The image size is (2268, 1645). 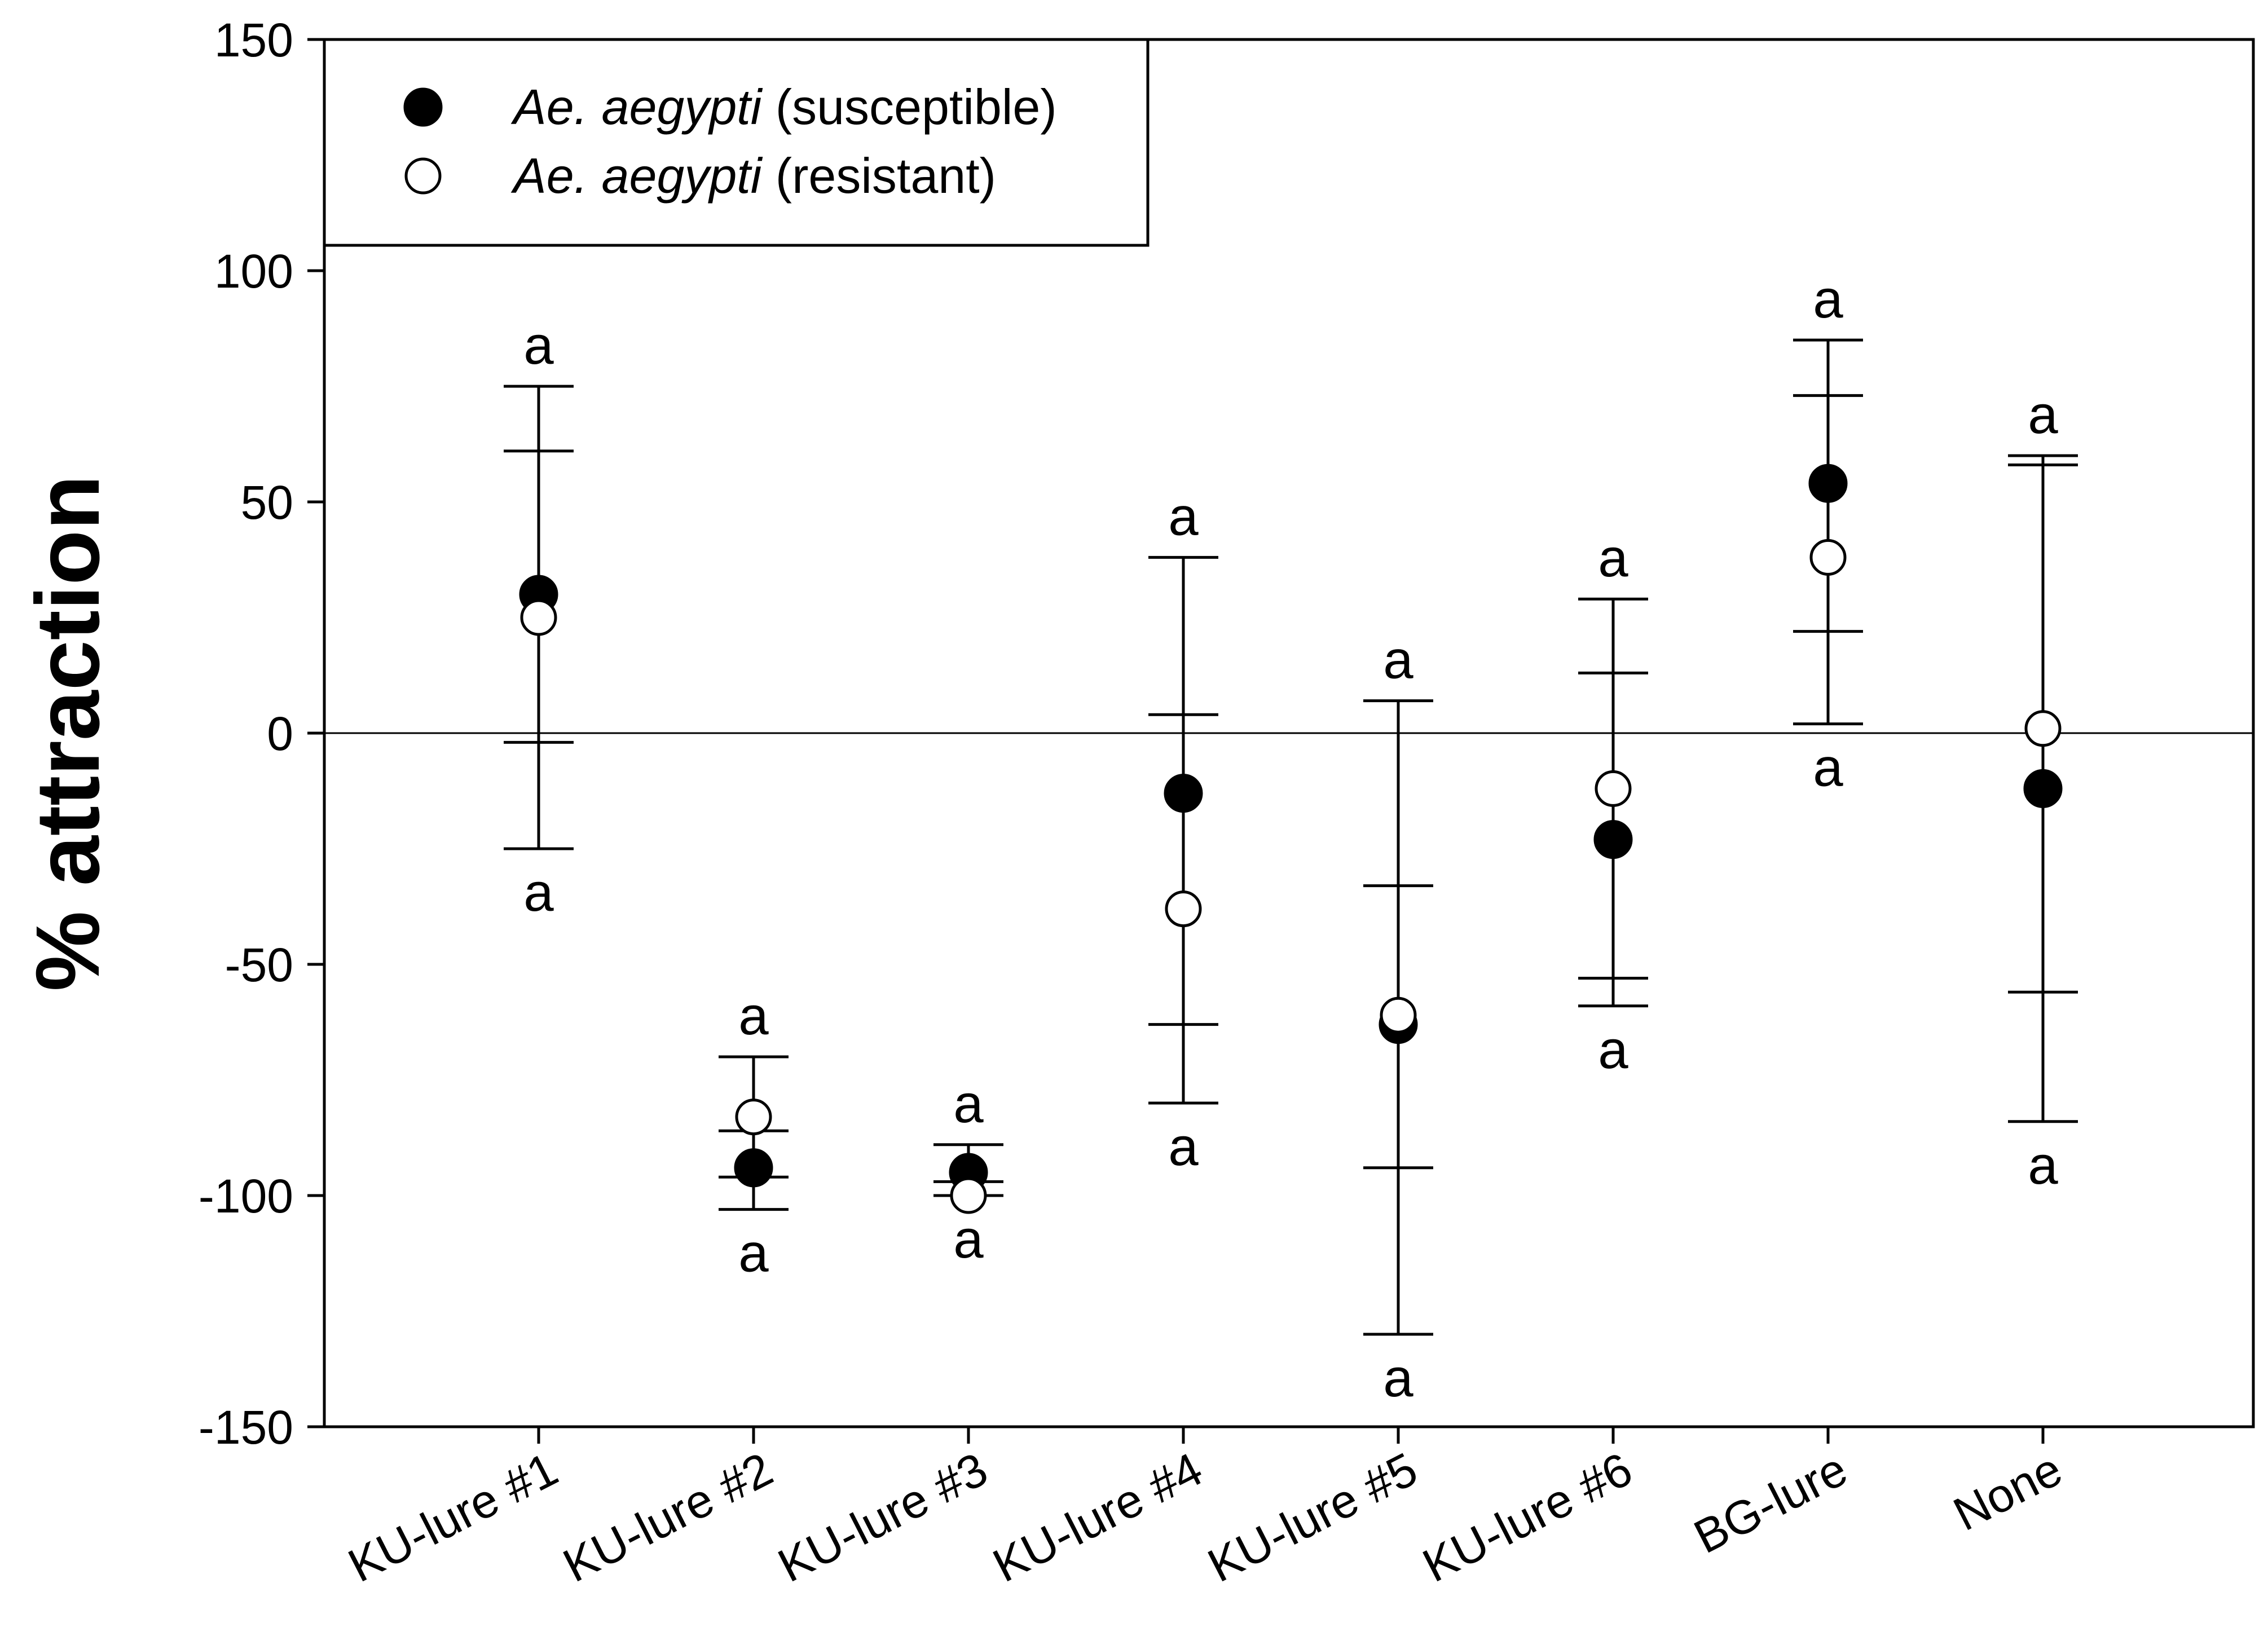 I want to click on y-tick-label: -100, so click(x=246, y=1197).